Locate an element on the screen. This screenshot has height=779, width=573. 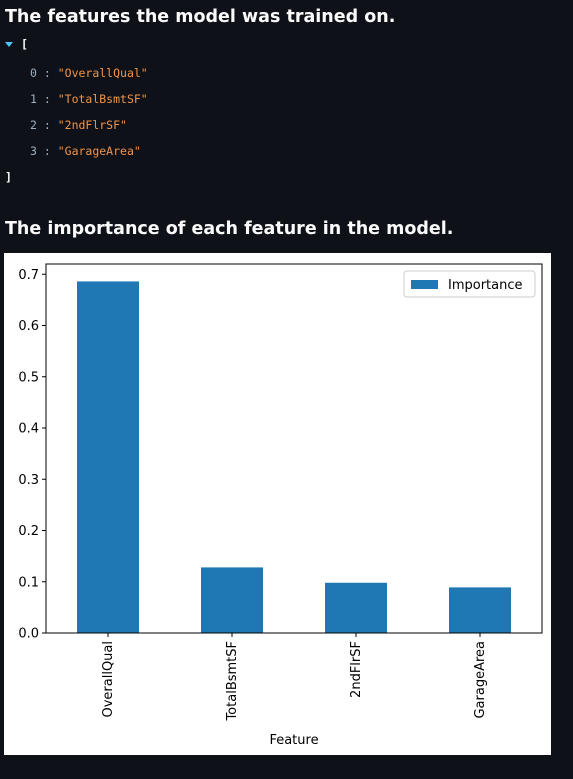
features-heading: The features the model was trained on. is located at coordinates (200, 17).